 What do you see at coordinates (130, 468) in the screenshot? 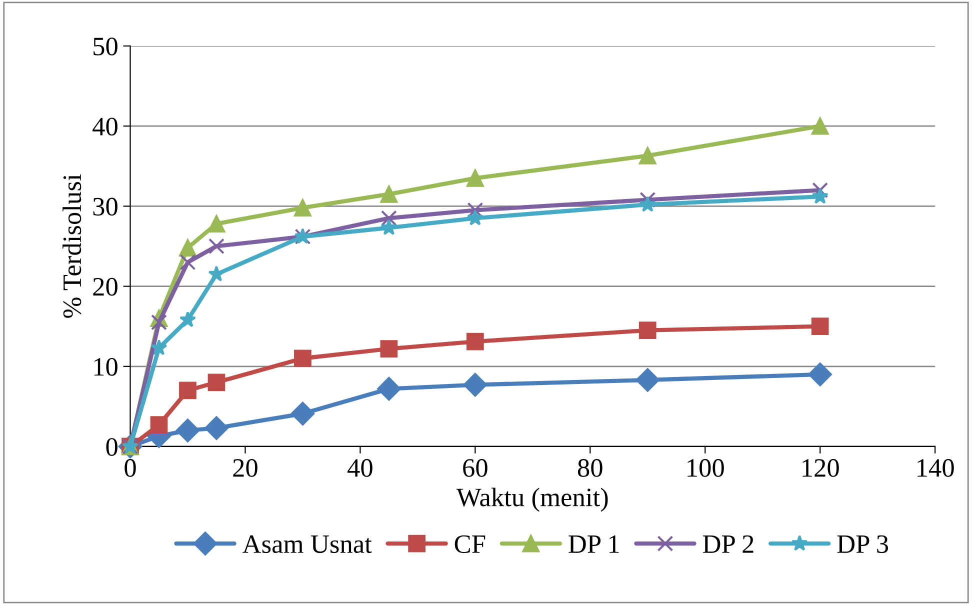
I see `x-tick-label: 0` at bounding box center [130, 468].